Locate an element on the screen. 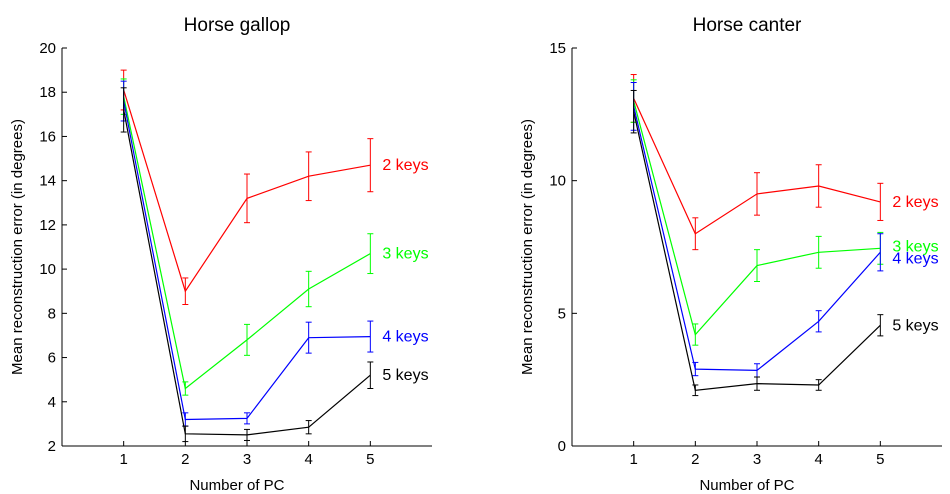 This screenshot has height=494, width=950. y-tick-label: 0 is located at coordinates (562, 446).